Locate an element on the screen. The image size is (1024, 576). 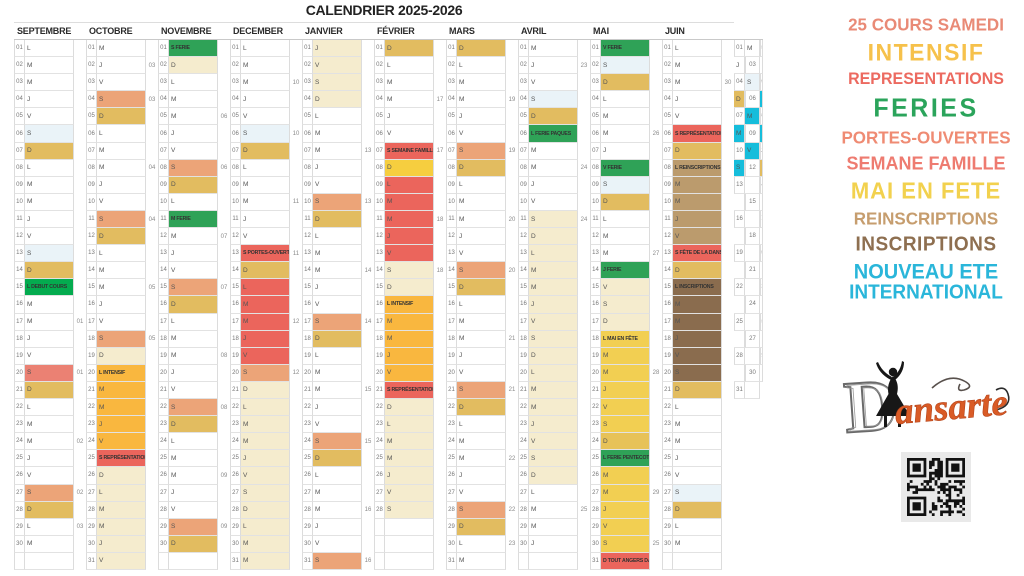
day-number-cell: 13 is located at coordinates (667, 254).